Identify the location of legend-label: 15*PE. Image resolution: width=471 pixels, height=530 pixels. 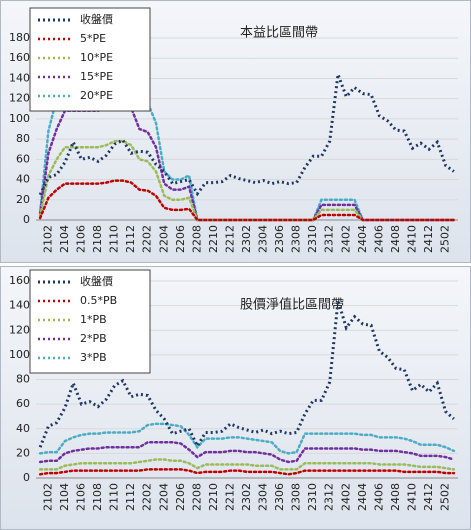
(96, 76).